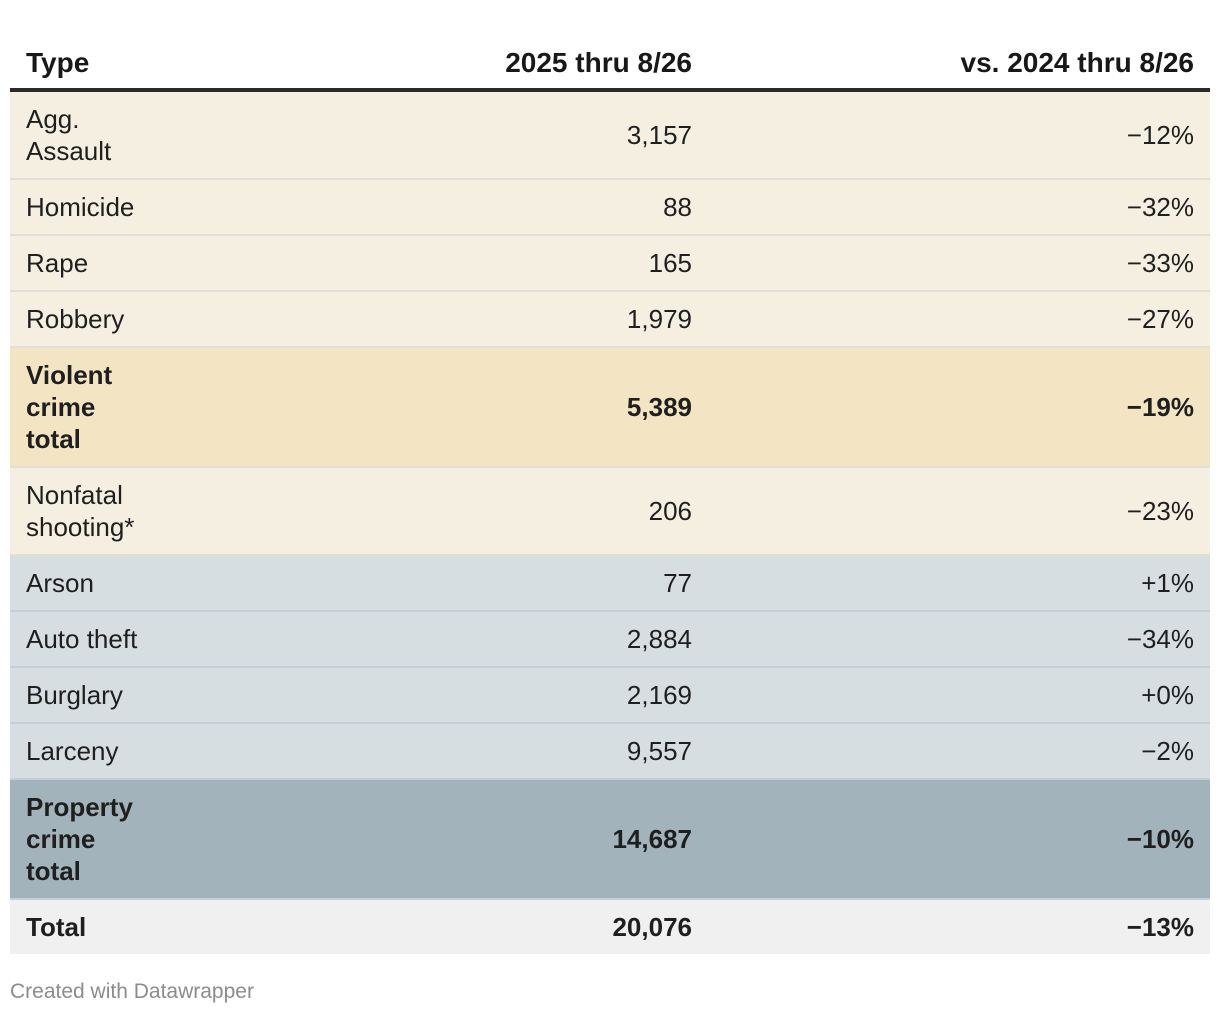 The height and width of the screenshot is (1016, 1220). I want to click on crime-type-label: Robbery, so click(75, 319).